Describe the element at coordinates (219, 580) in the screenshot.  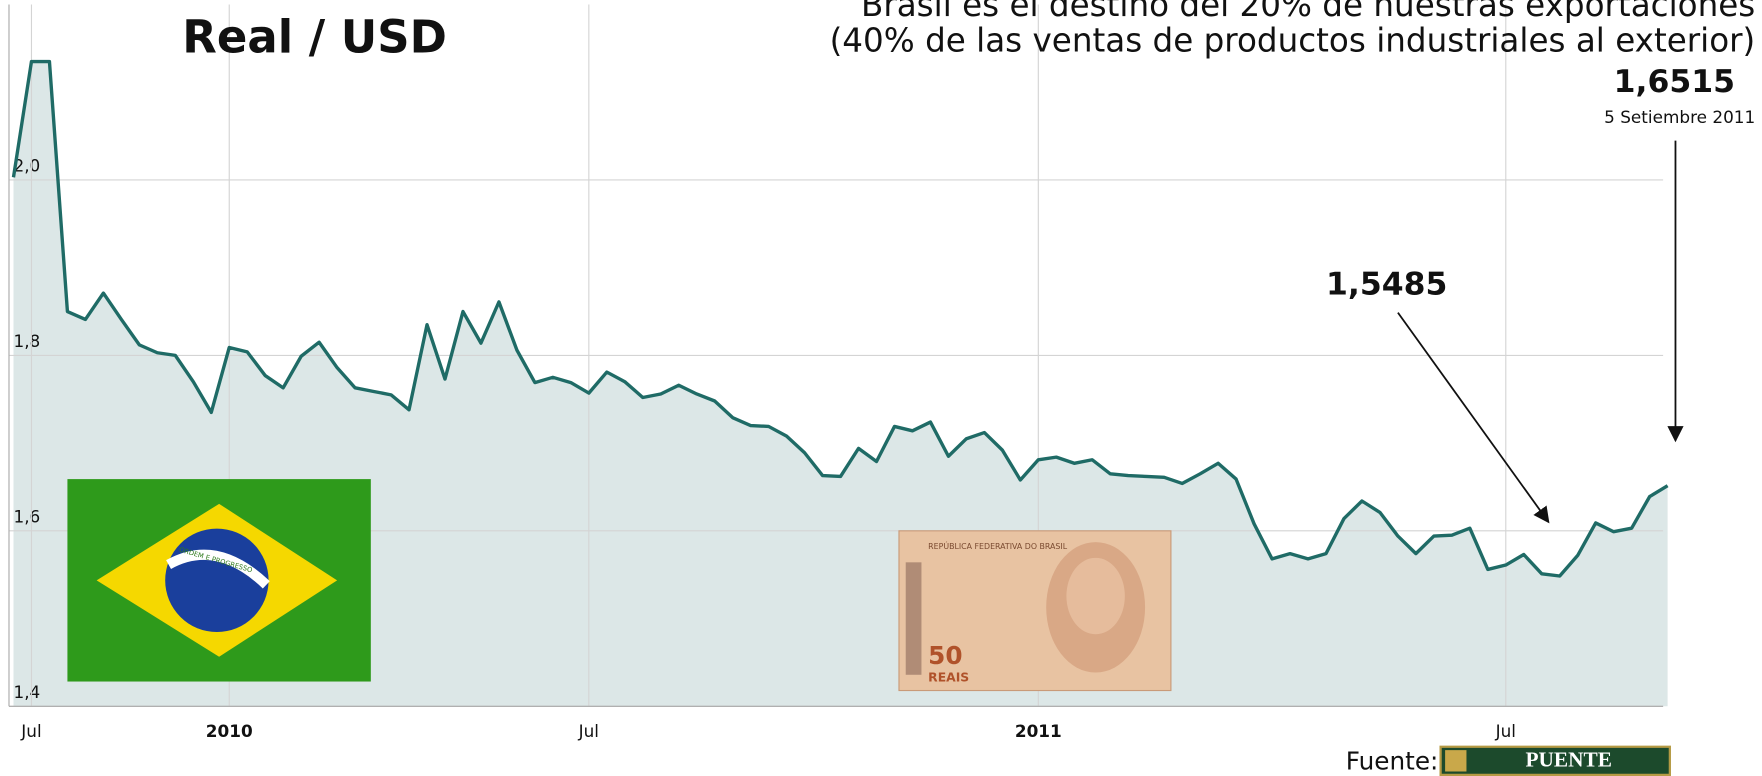
I see `brazil-flag: ORDEM E PROGRESSO` at that location.